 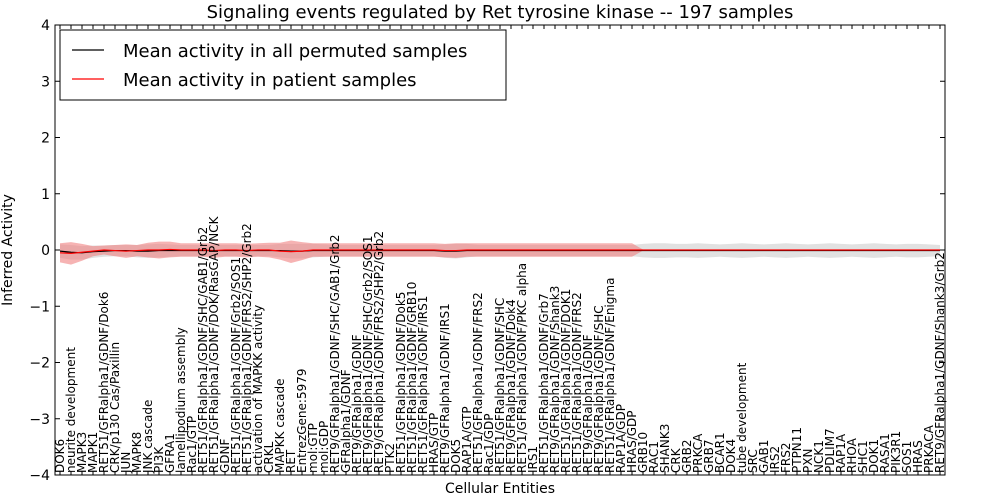 What do you see at coordinates (709, 456) in the screenshot?
I see `x-tick-label: GRB7` at bounding box center [709, 456].